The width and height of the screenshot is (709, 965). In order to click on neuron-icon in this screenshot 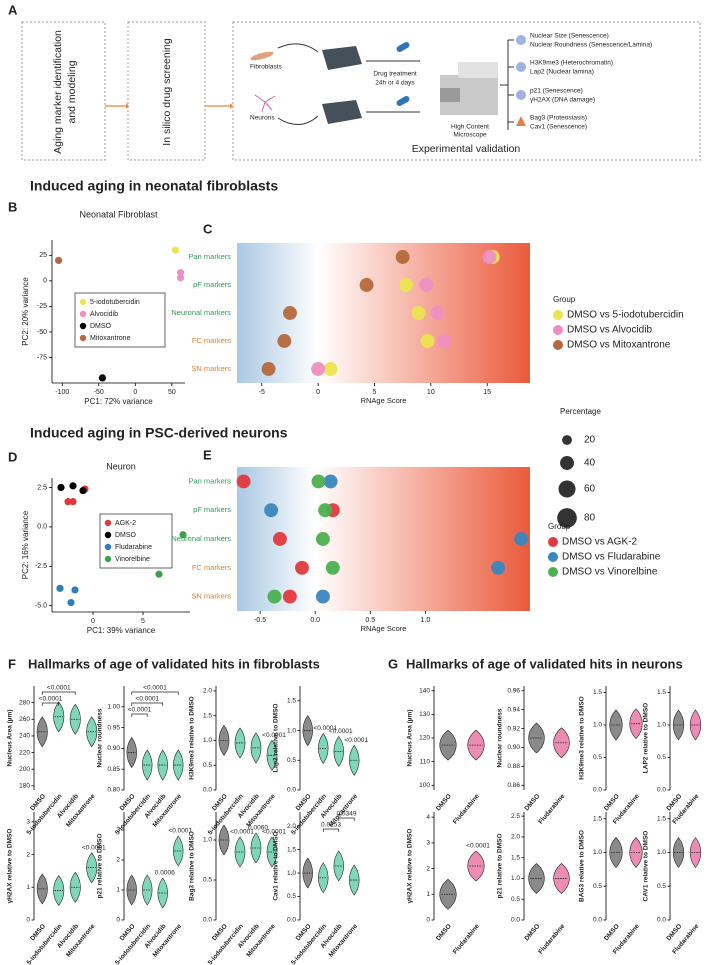, I will do `click(265, 103)`.